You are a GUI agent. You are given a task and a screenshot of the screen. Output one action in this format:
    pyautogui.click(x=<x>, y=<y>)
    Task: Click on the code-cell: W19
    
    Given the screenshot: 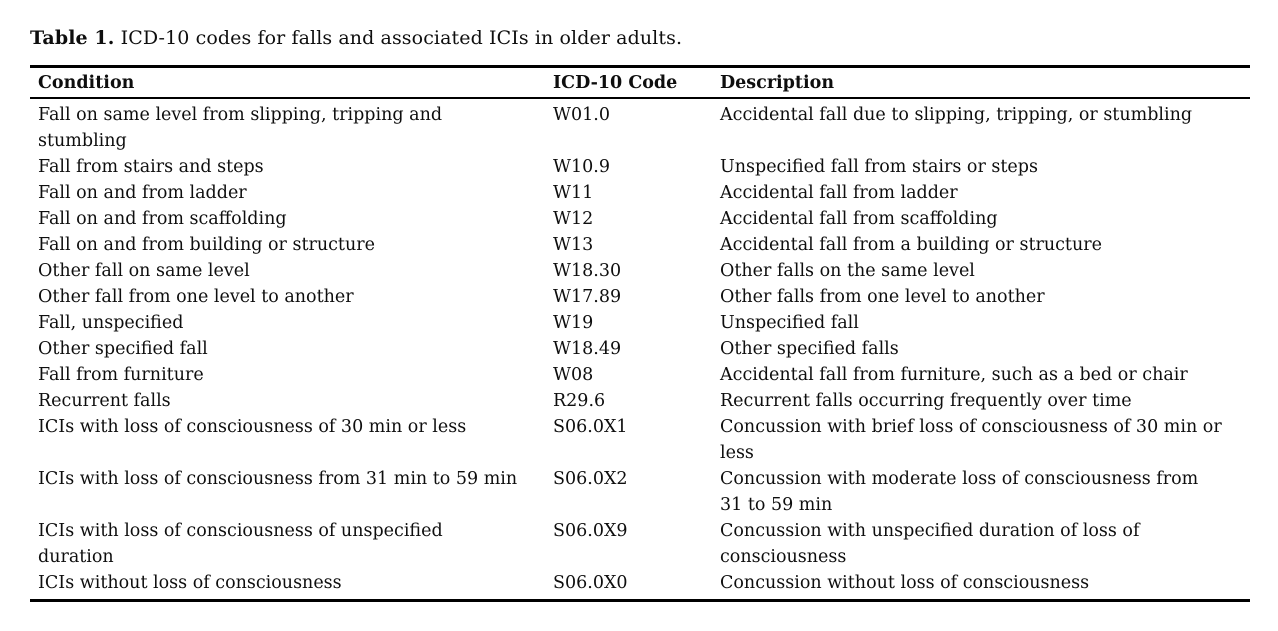 What is the action you would take?
    pyautogui.click(x=573, y=323)
    